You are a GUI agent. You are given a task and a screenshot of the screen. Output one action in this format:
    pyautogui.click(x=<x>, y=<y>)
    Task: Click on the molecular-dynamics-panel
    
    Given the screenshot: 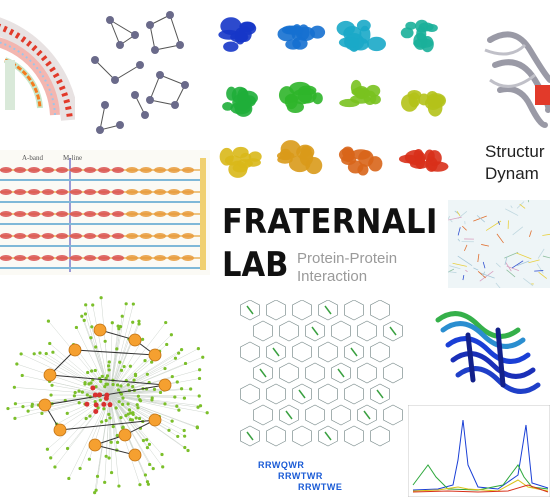 What is the action you would take?
    pyautogui.click(x=499, y=244)
    